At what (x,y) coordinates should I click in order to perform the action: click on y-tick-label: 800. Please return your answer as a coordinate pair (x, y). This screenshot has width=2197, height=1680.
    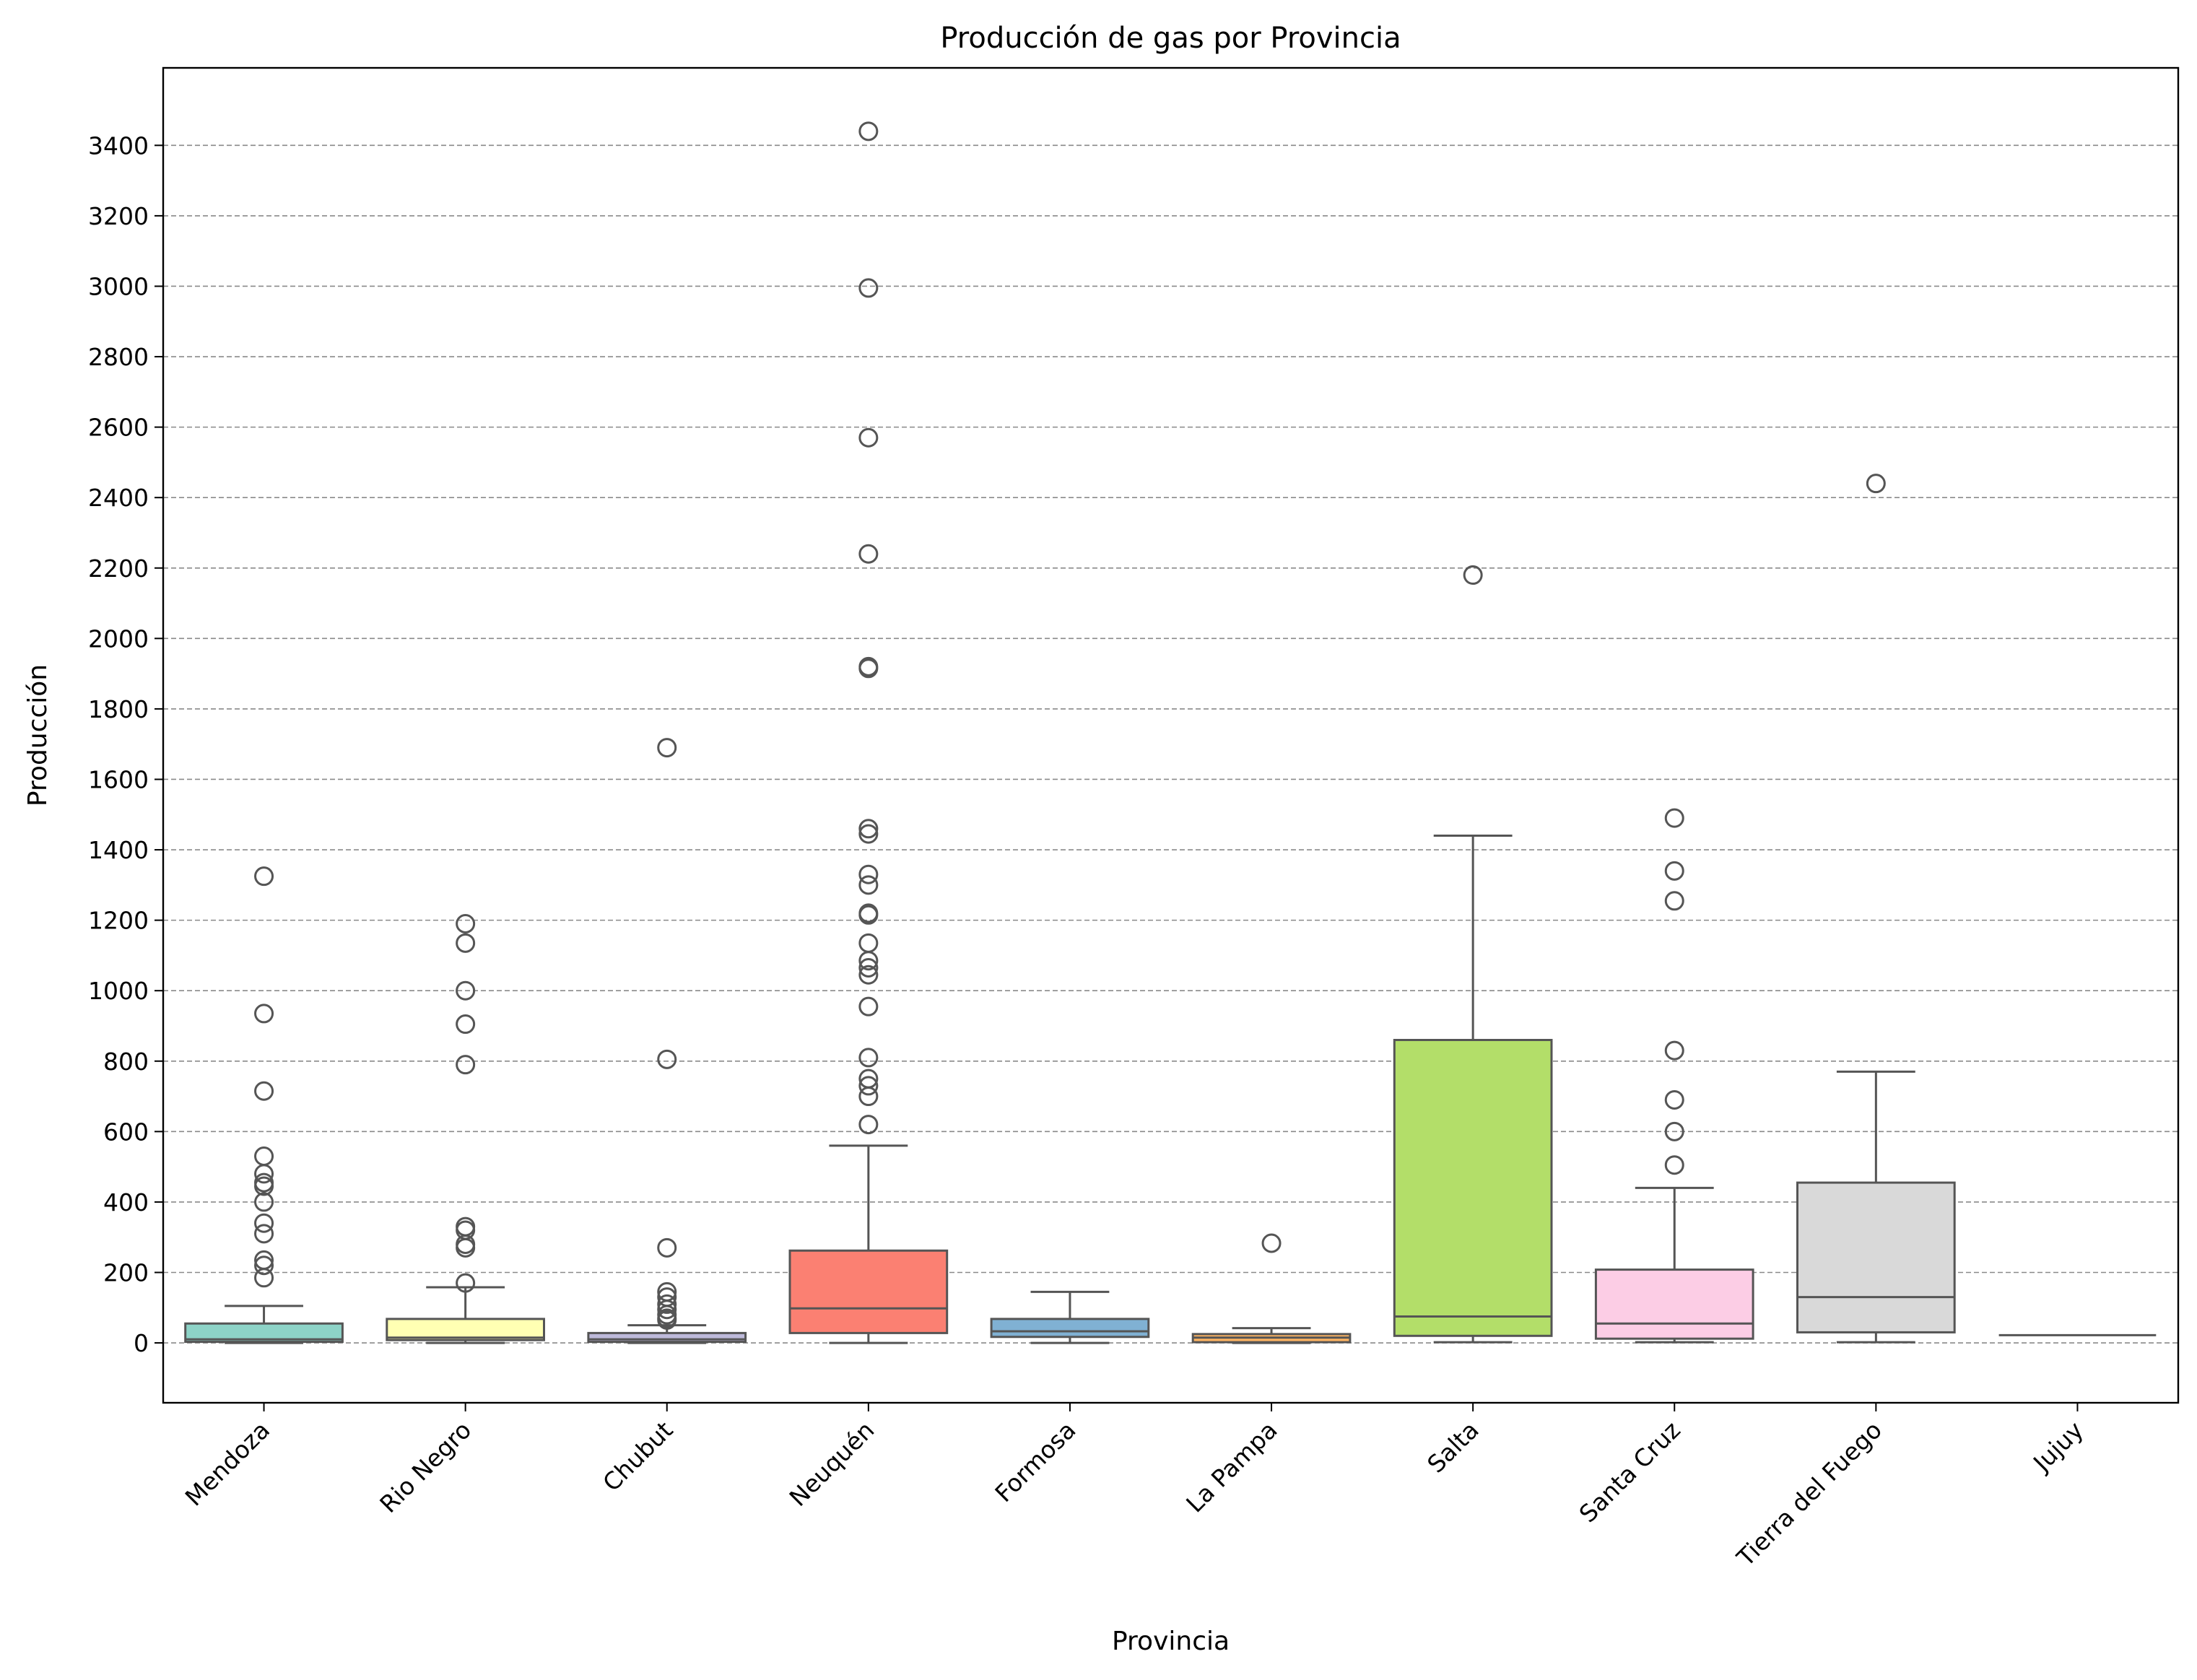
    Looking at the image, I should click on (126, 1062).